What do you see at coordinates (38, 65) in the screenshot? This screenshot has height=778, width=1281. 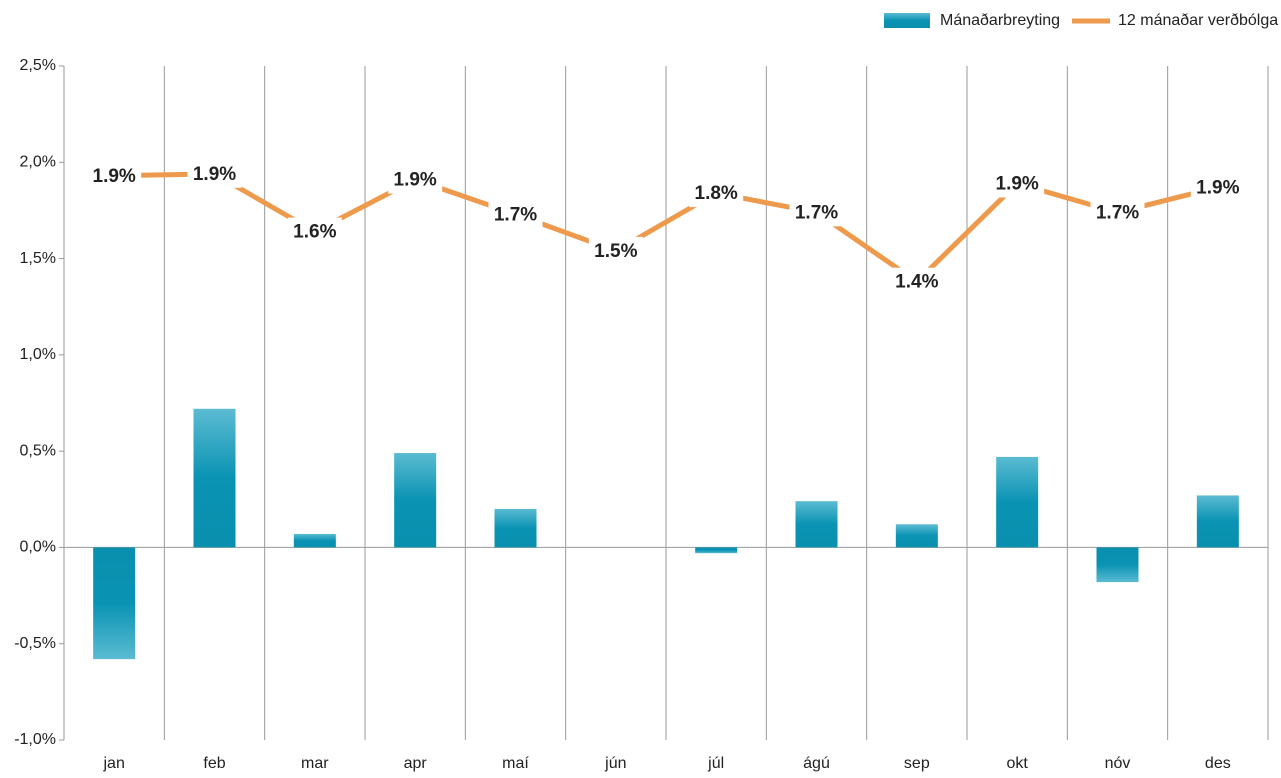 I see `y-tick-label: 2,5%` at bounding box center [38, 65].